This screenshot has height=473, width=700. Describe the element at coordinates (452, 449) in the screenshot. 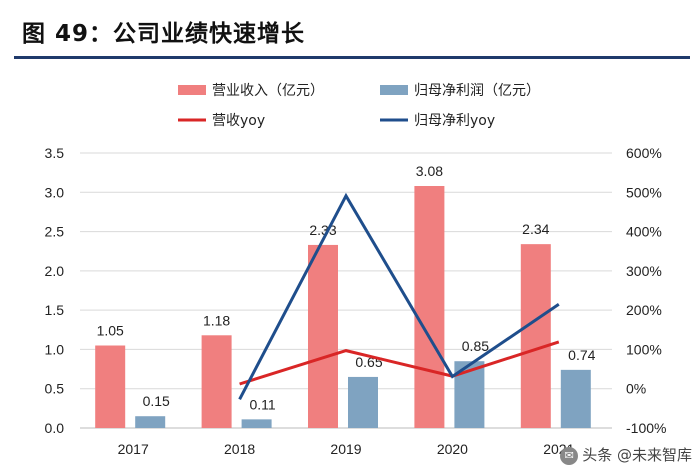

I see `x-tick-label: 2020` at that location.